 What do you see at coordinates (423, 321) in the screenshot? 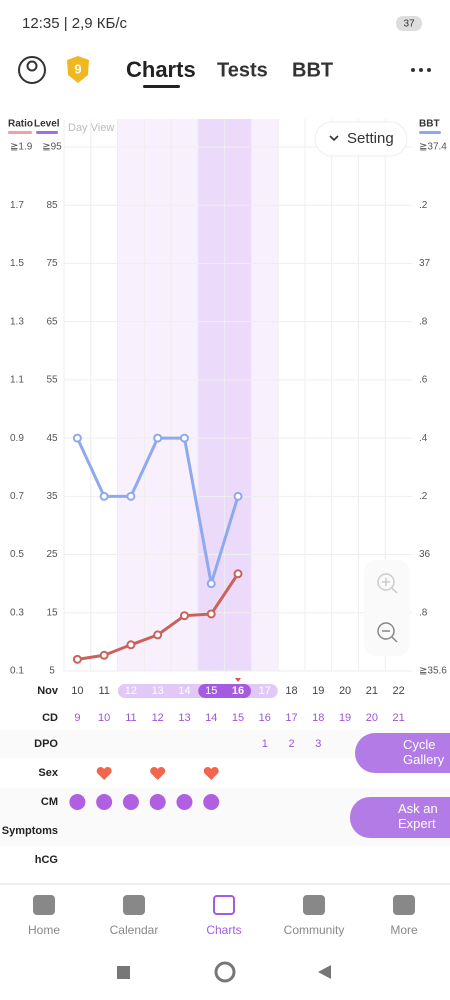
I see `bbt-tick-label: .8` at bounding box center [423, 321].